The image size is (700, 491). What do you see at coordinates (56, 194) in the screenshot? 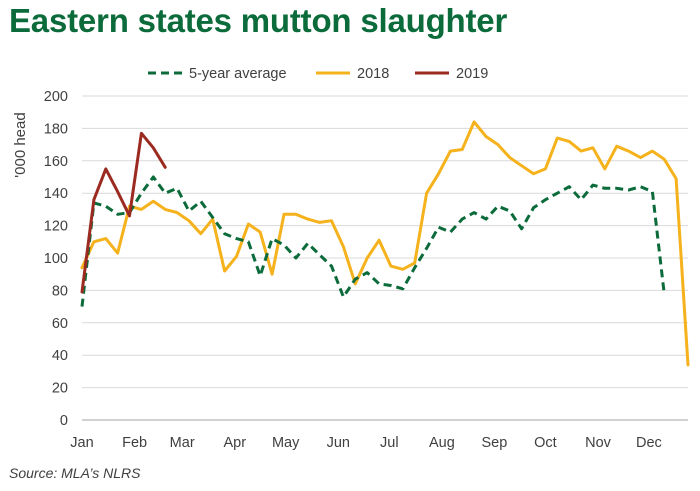
I see `y-tick-label: 140` at bounding box center [56, 194].